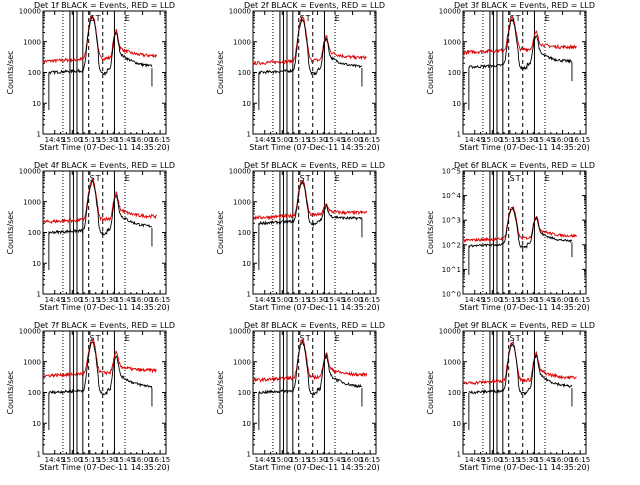 This screenshot has height=485, width=640. What do you see at coordinates (314, 165) in the screenshot?
I see `panel-title: Det 5f BLACK = Events, RED = LLD` at bounding box center [314, 165].